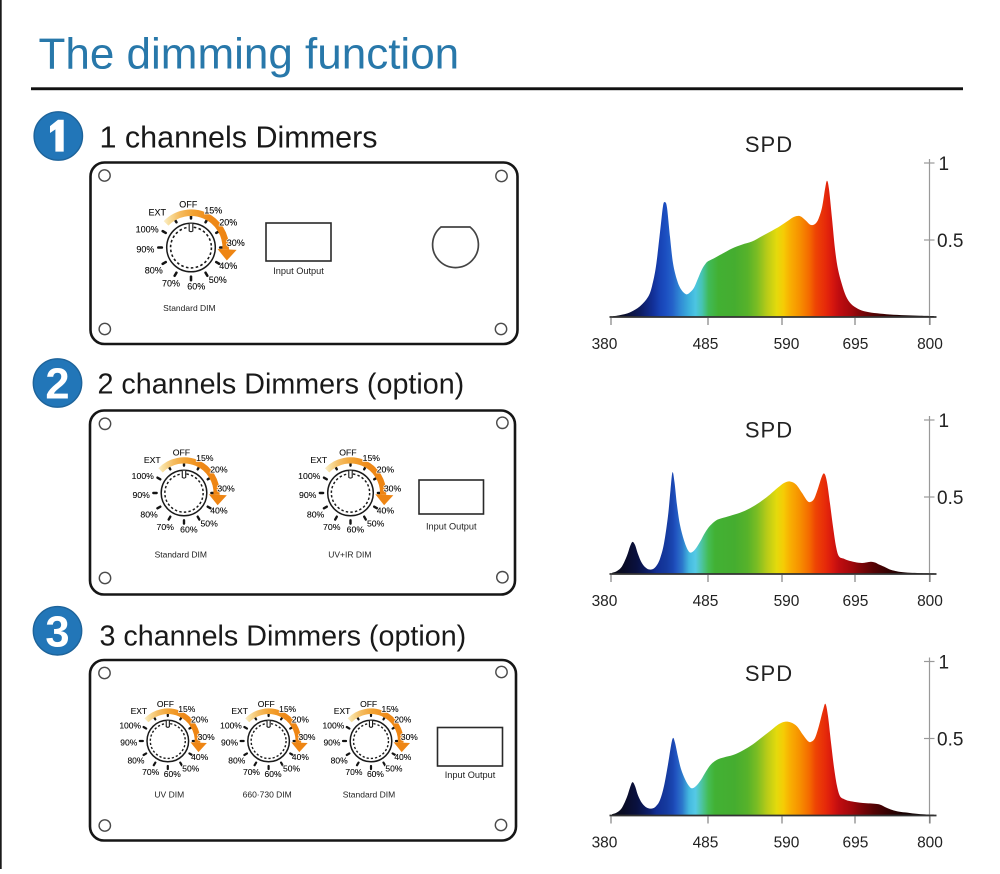 The width and height of the screenshot is (1000, 874). I want to click on svg-text: Standard DIM, so click(189, 308).